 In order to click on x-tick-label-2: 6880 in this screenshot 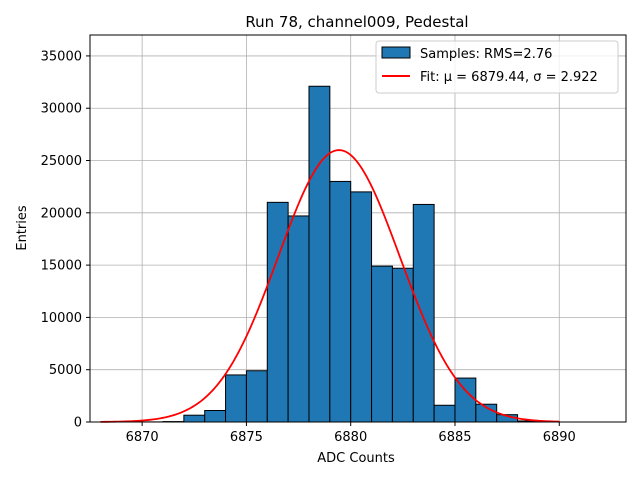, I will do `click(350, 437)`.